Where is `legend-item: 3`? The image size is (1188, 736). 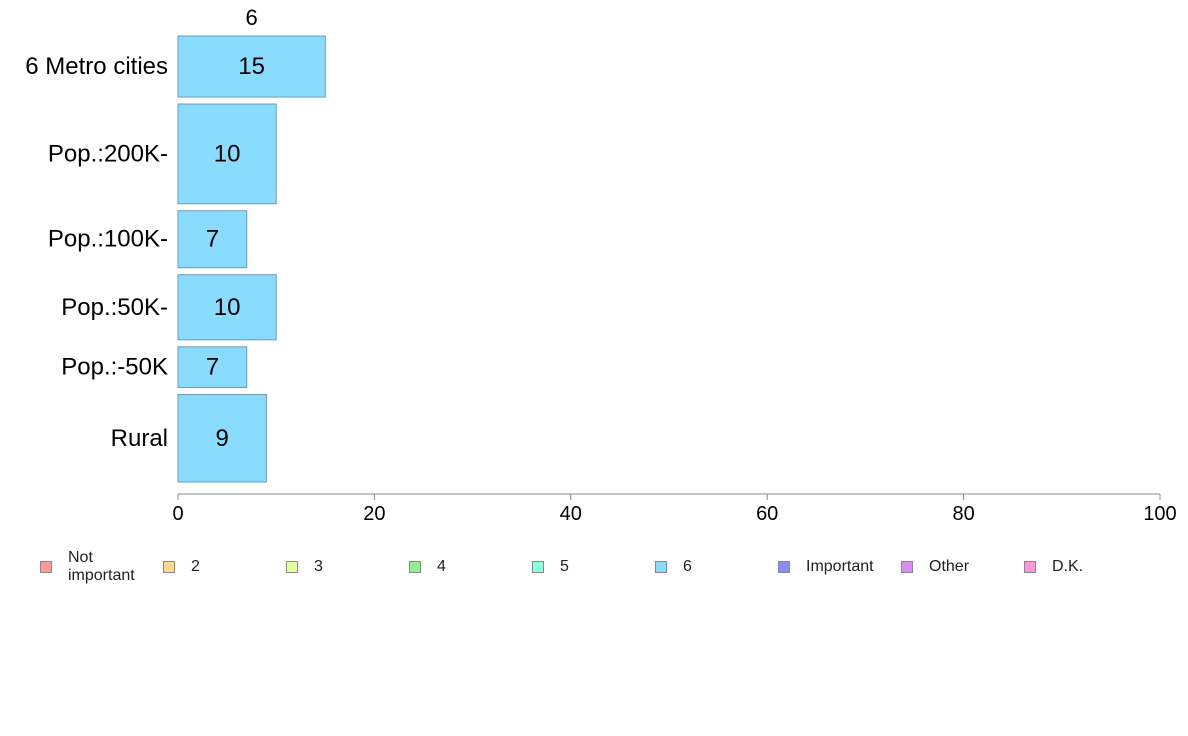 legend-item: 3 is located at coordinates (345, 567).